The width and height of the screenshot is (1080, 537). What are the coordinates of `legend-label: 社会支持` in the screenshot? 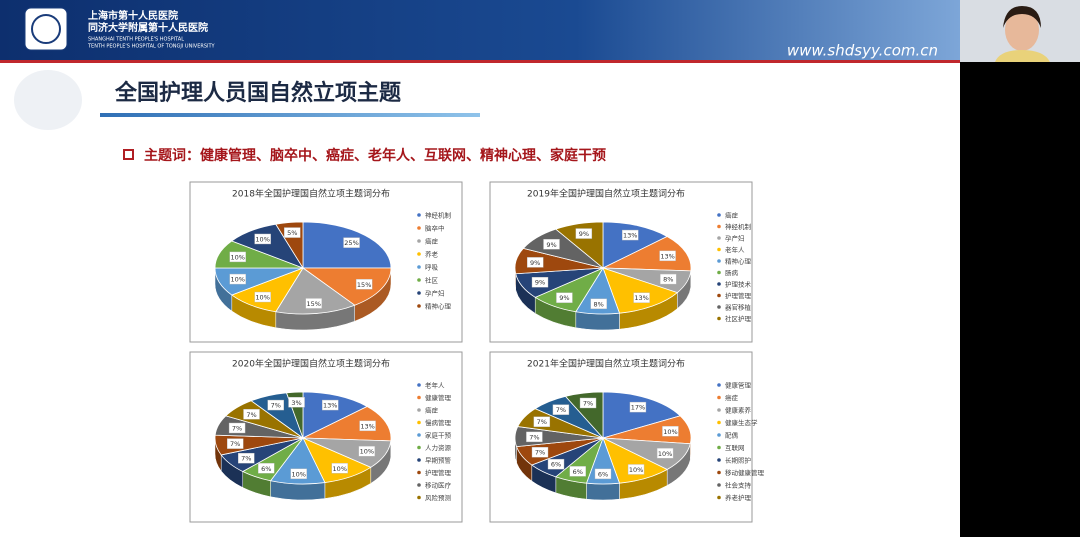 It's located at (738, 485).